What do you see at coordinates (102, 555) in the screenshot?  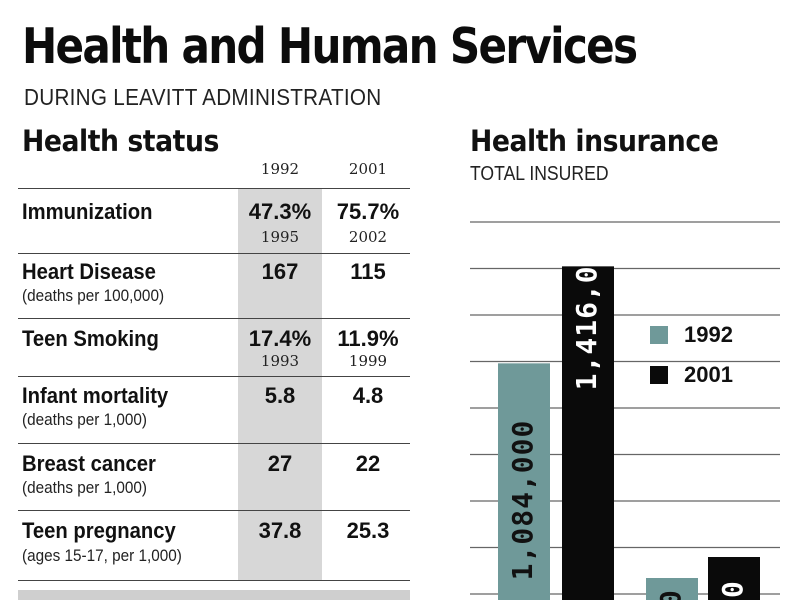 I see `row-sublabel: (ages 15-17, per 1,000)` at bounding box center [102, 555].